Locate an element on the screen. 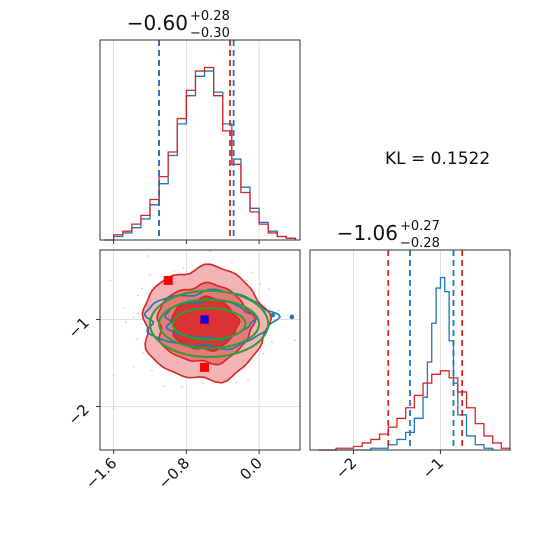  scatter-xtick-label: −0.8 is located at coordinates (174, 473).